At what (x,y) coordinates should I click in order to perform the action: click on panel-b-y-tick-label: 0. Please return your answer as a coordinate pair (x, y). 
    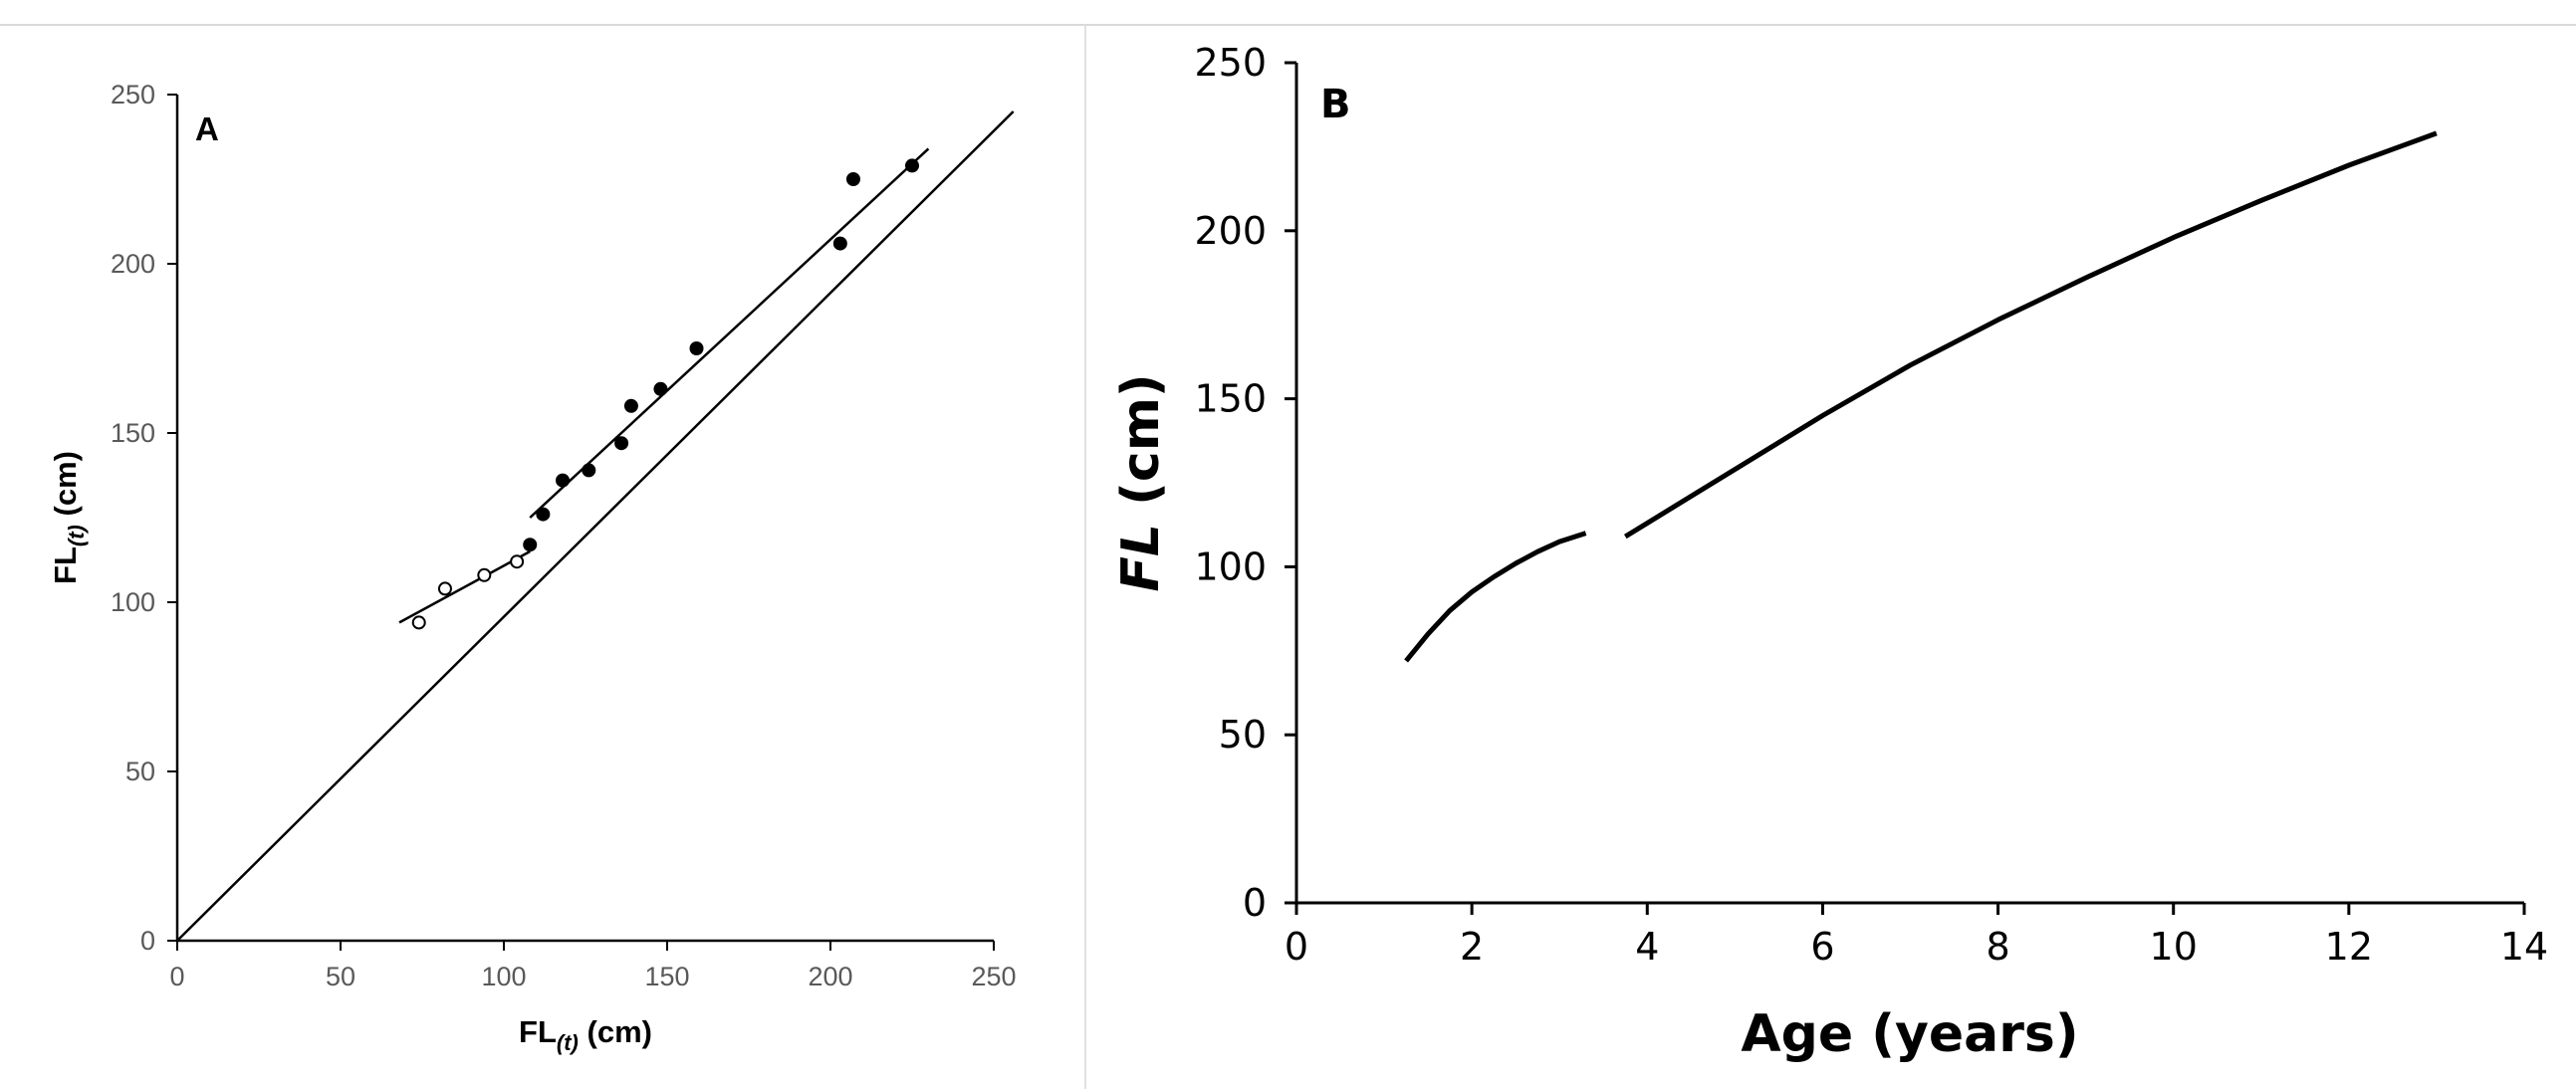
    Looking at the image, I should click on (1255, 903).